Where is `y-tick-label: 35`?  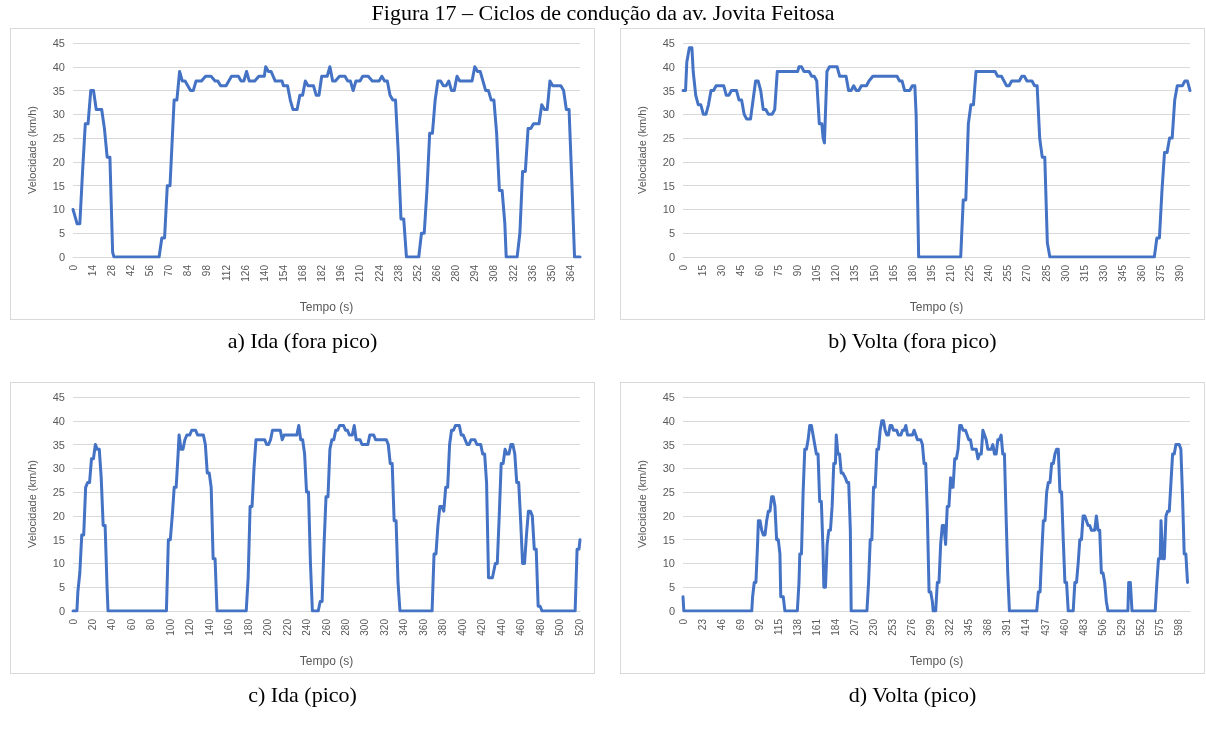
y-tick-label: 35 is located at coordinates (58, 444).